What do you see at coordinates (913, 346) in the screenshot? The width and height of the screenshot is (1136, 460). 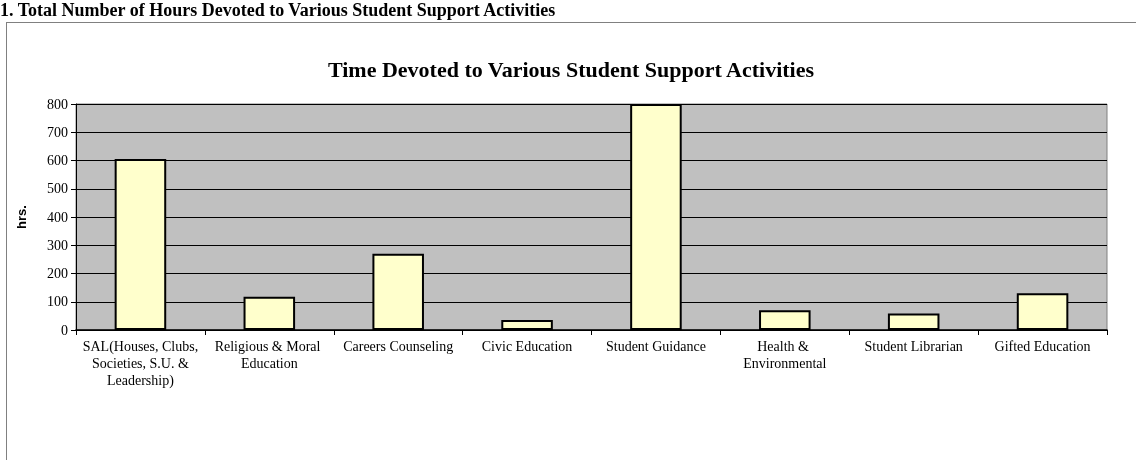 I see `x-tick-label: Student Librarian` at bounding box center [913, 346].